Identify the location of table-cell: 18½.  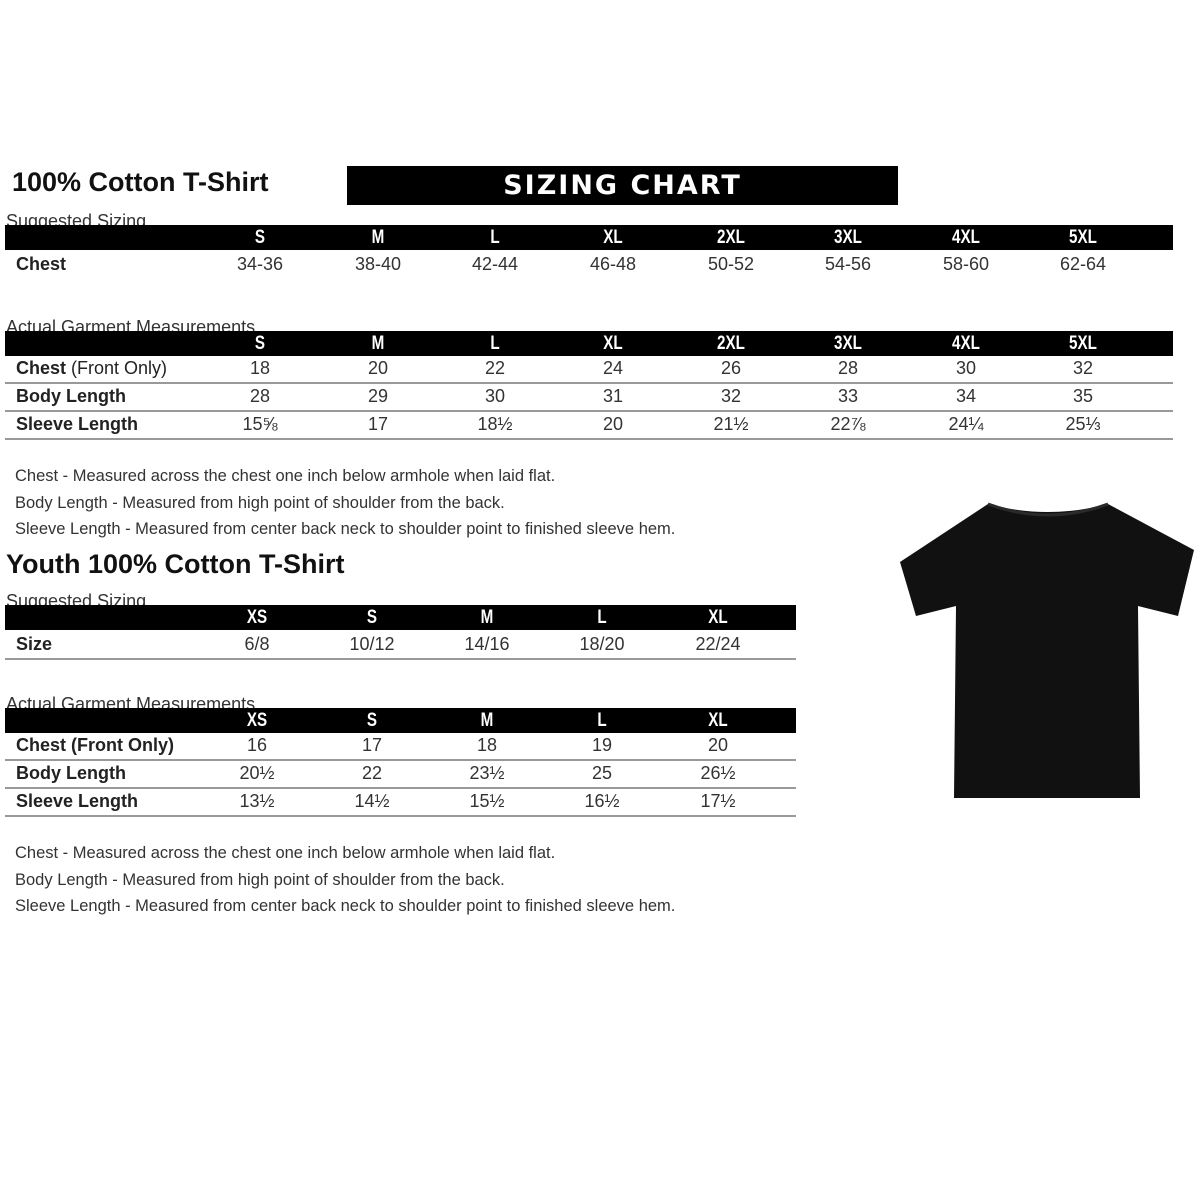
(495, 424).